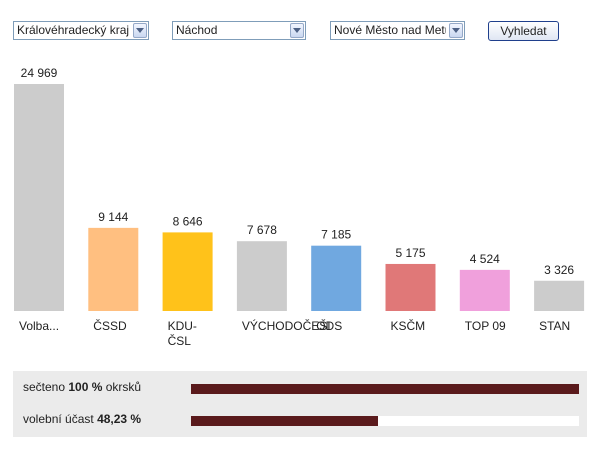  I want to click on counted-row: sečteno 100 % okrsků, so click(300, 388).